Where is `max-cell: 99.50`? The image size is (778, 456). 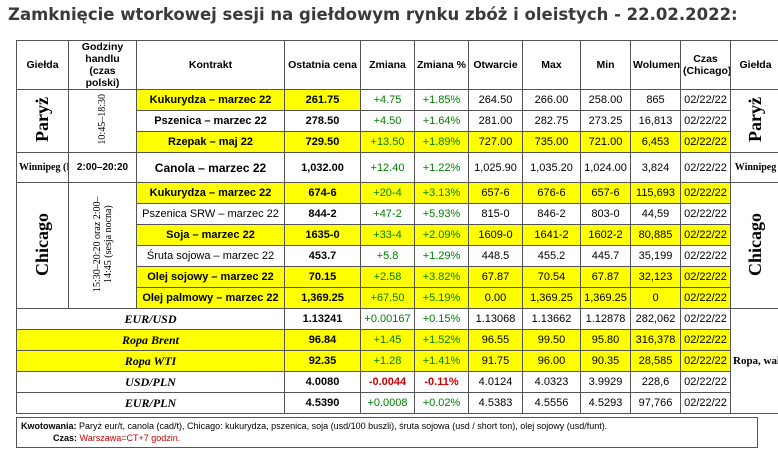 max-cell: 99.50 is located at coordinates (551, 340).